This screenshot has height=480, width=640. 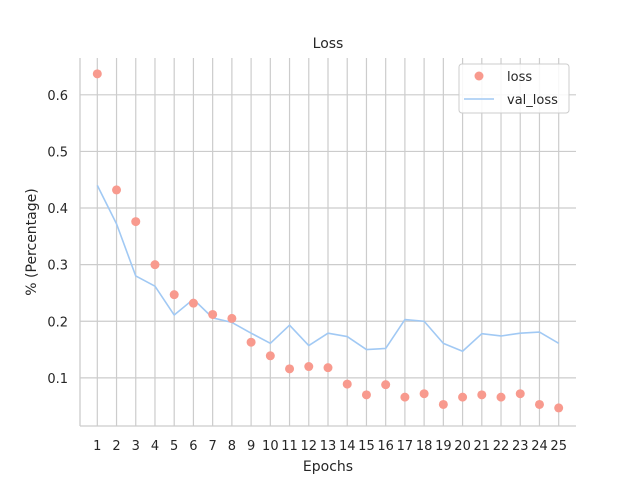 I want to click on y-tick-label: 0.6, so click(x=57, y=96).